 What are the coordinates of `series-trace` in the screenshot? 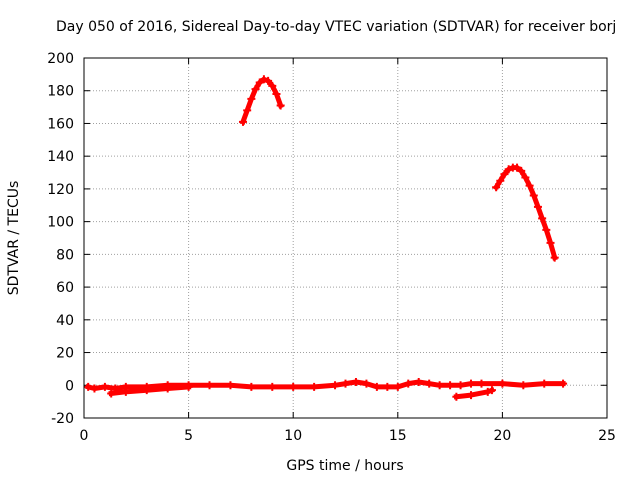 It's located at (261, 101).